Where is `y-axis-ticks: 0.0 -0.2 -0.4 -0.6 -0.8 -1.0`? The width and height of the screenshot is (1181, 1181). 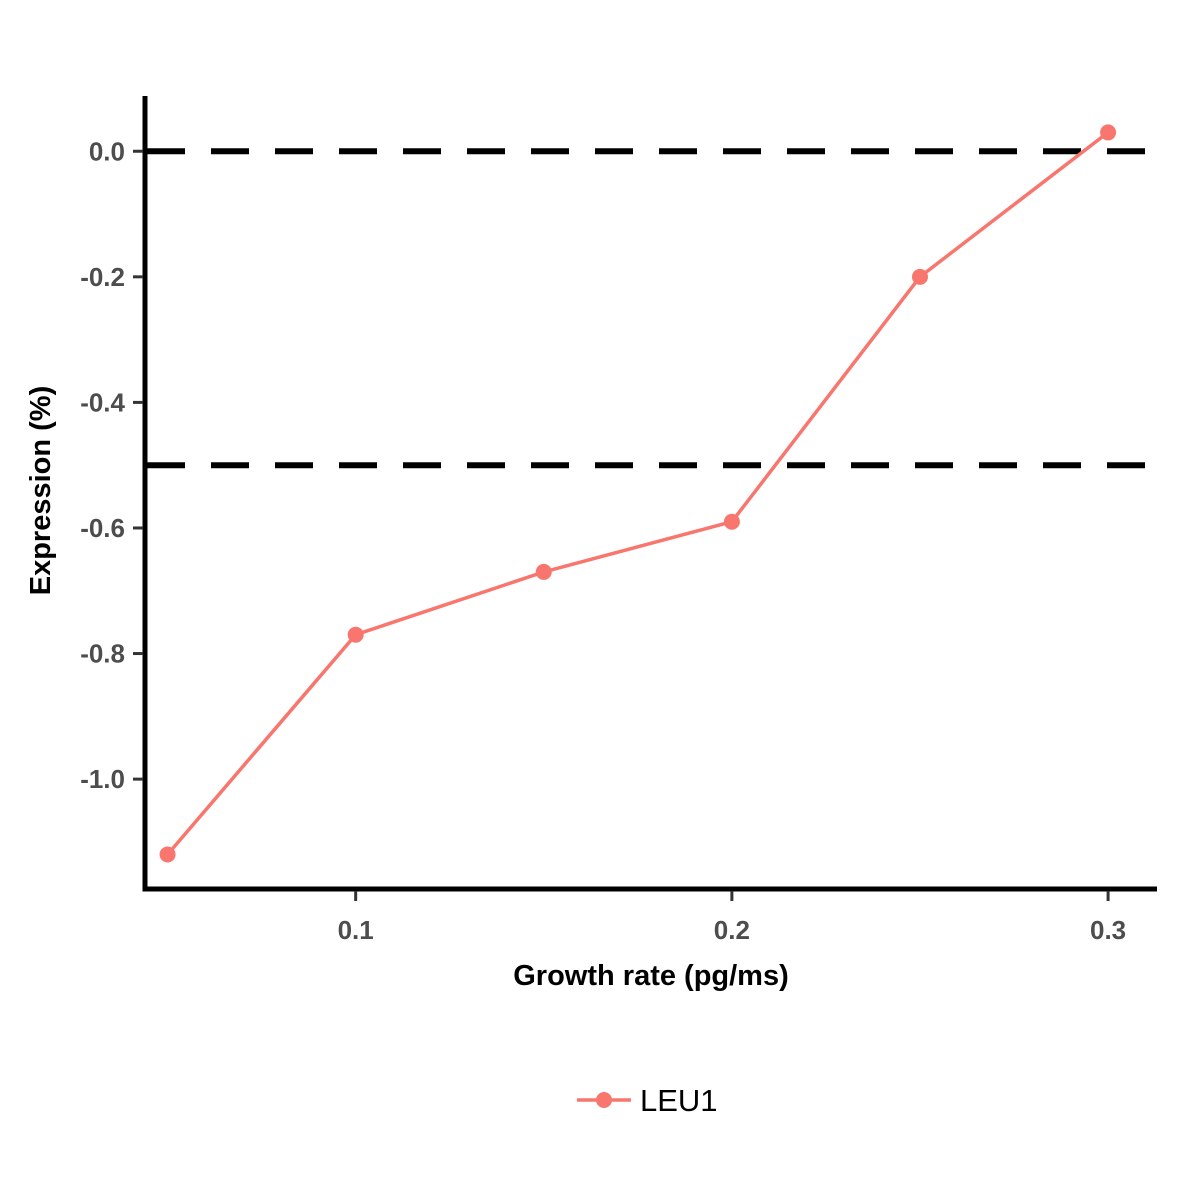 y-axis-ticks: 0.0 -0.2 -0.4 -0.6 -0.8 -1.0 is located at coordinates (111, 465).